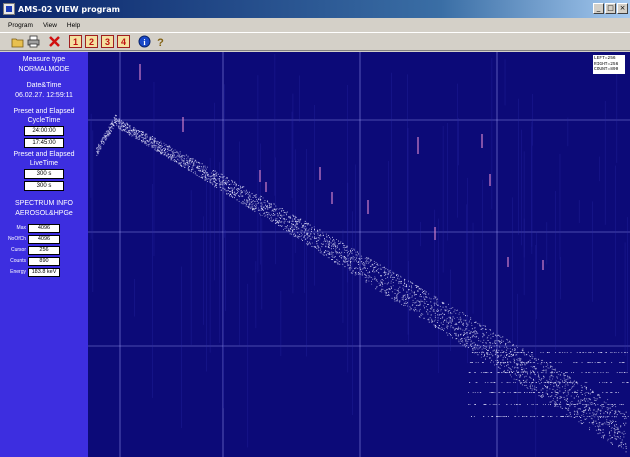 The image size is (630, 457). What do you see at coordinates (44, 203) in the screenshot?
I see `spectrum-info-label: SPECTRUM INFO` at bounding box center [44, 203].